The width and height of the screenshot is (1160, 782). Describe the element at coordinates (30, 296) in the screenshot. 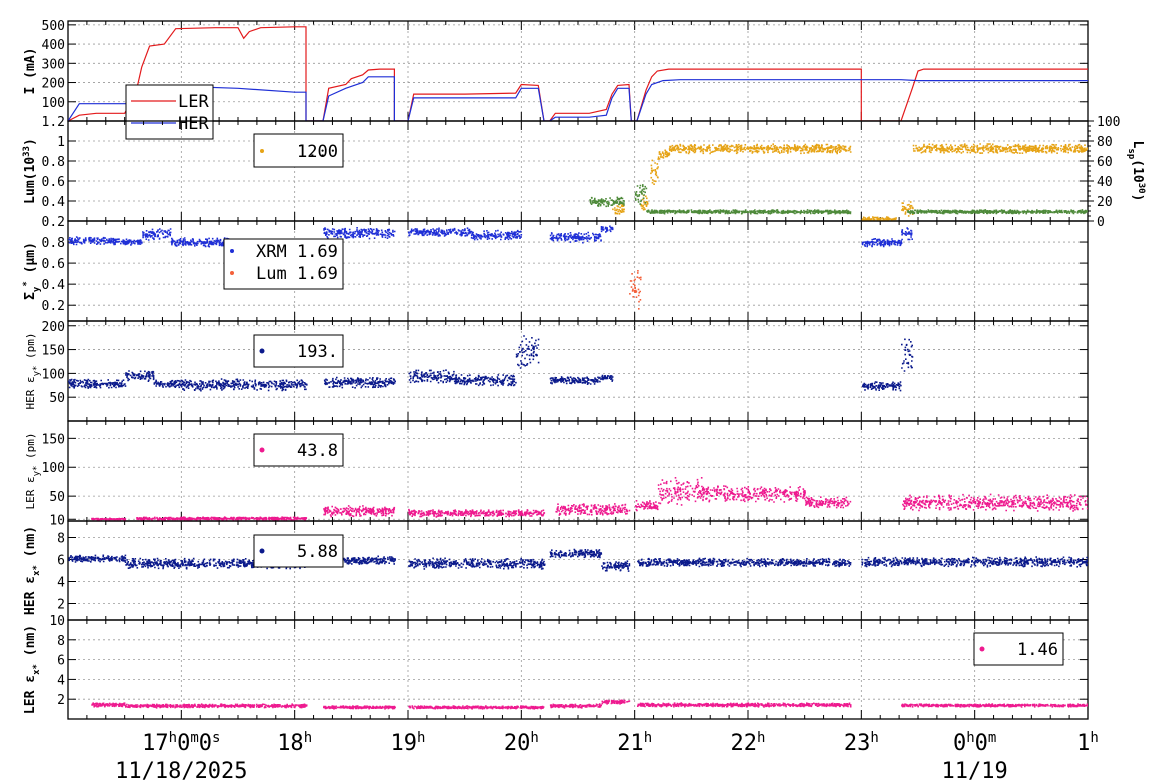

I see `y-axis-label-text: Σ` at that location.